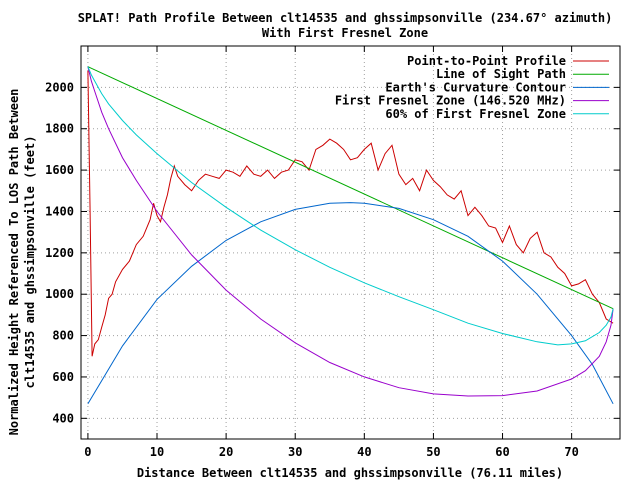 The width and height of the screenshot is (640, 480). I want to click on x-tick-label: 30, so click(295, 452).